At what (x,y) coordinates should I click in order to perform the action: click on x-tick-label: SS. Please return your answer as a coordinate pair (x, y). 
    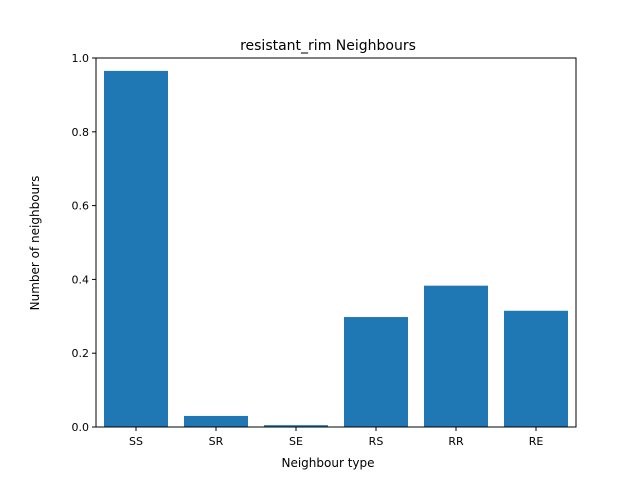
    Looking at the image, I should click on (136, 441).